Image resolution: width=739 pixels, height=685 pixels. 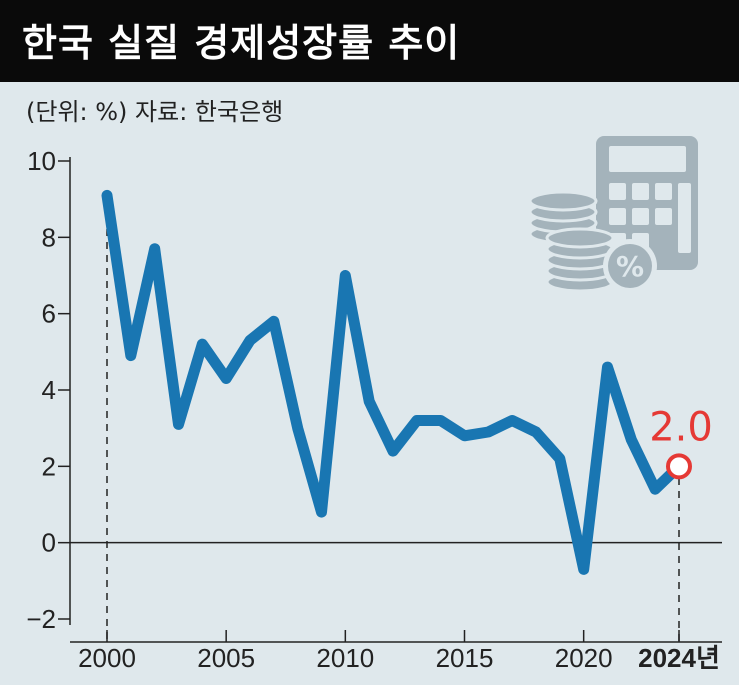 I want to click on data-point-2019, so click(x=559, y=458).